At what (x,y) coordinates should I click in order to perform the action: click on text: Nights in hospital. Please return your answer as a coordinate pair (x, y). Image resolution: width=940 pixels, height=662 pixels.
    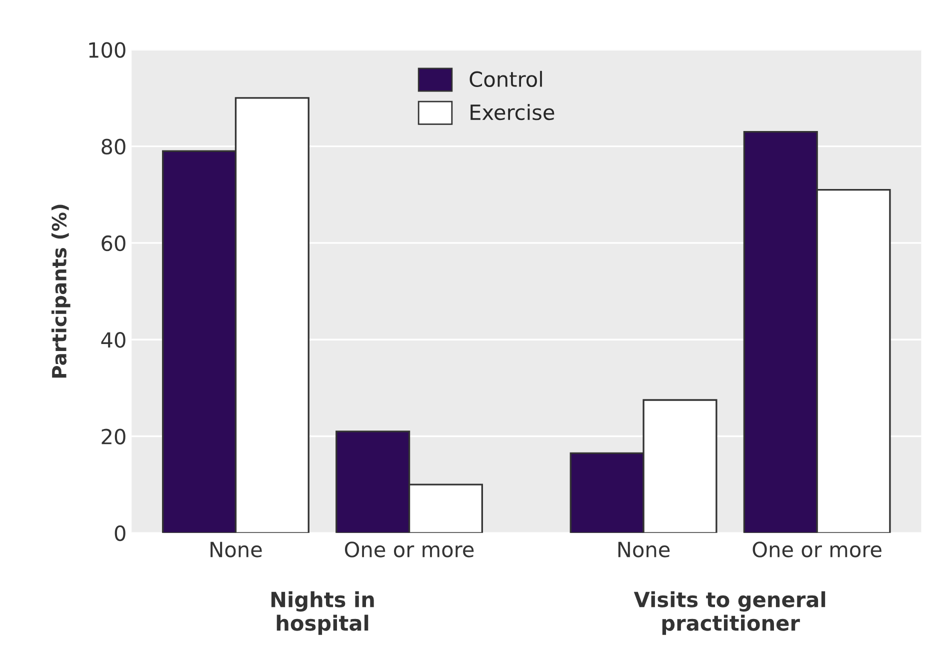
    Looking at the image, I should click on (322, 613).